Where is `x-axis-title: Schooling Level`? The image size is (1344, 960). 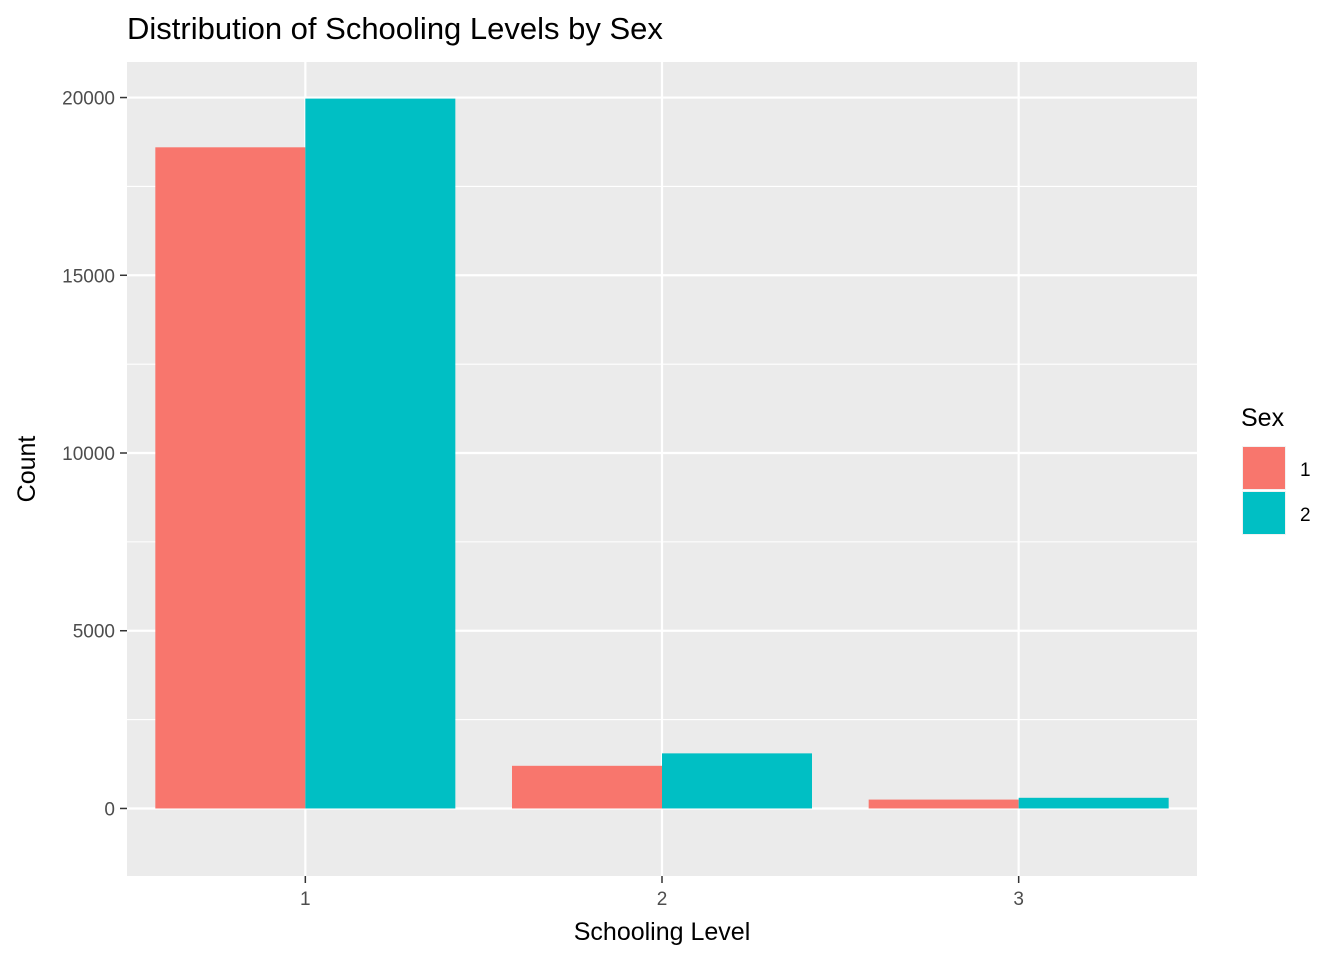
x-axis-title: Schooling Level is located at coordinates (662, 932).